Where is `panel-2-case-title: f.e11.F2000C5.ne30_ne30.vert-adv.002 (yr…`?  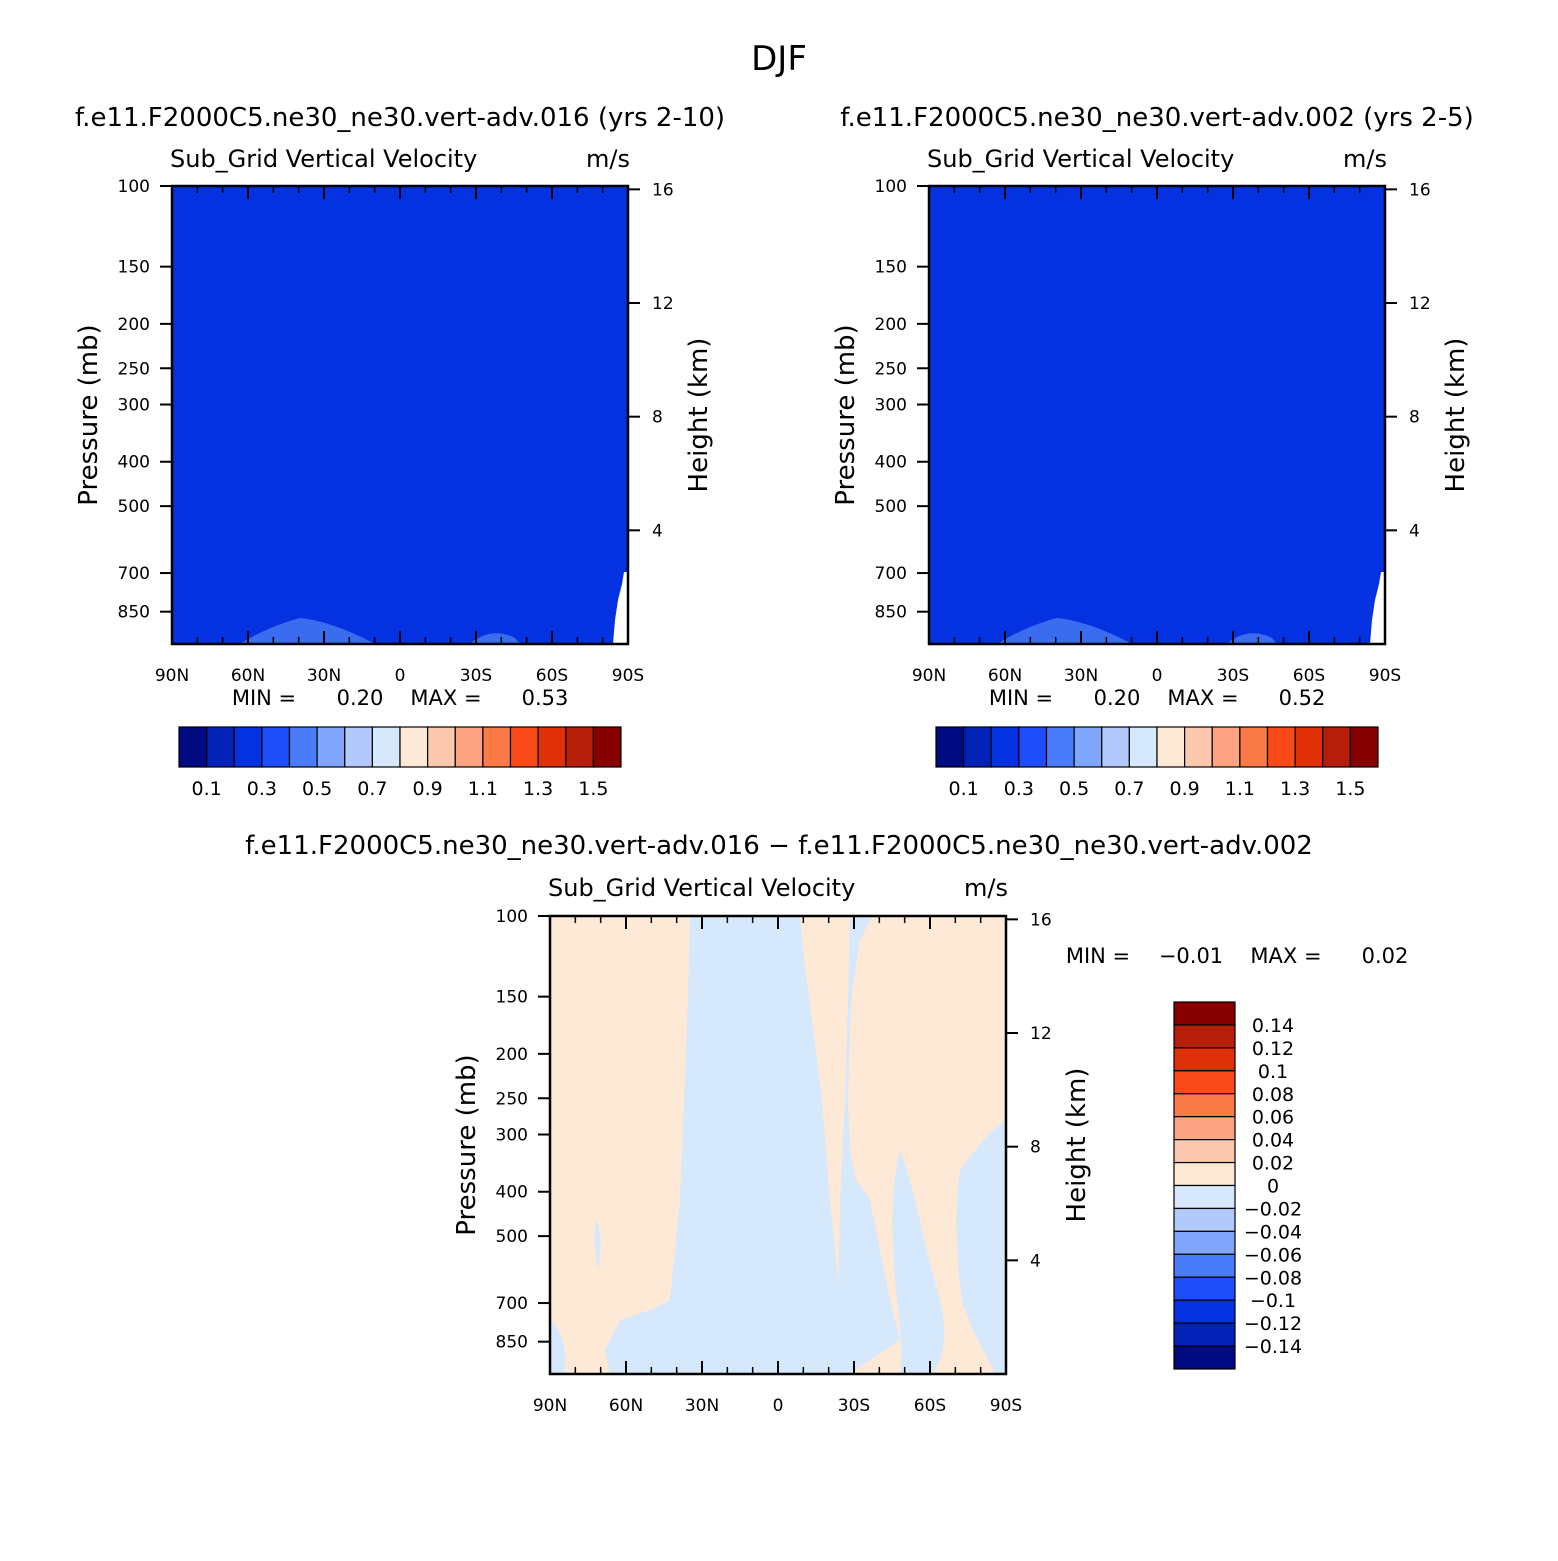 panel-2-case-title: f.e11.F2000C5.ne30_ne30.vert-adv.002 (yr… is located at coordinates (1157, 118).